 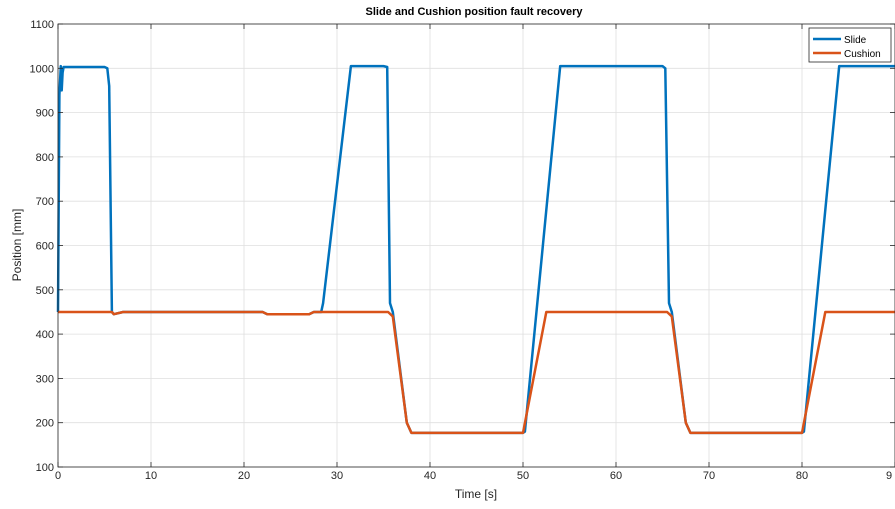 I want to click on x-tick-label: 80, so click(x=802, y=476).